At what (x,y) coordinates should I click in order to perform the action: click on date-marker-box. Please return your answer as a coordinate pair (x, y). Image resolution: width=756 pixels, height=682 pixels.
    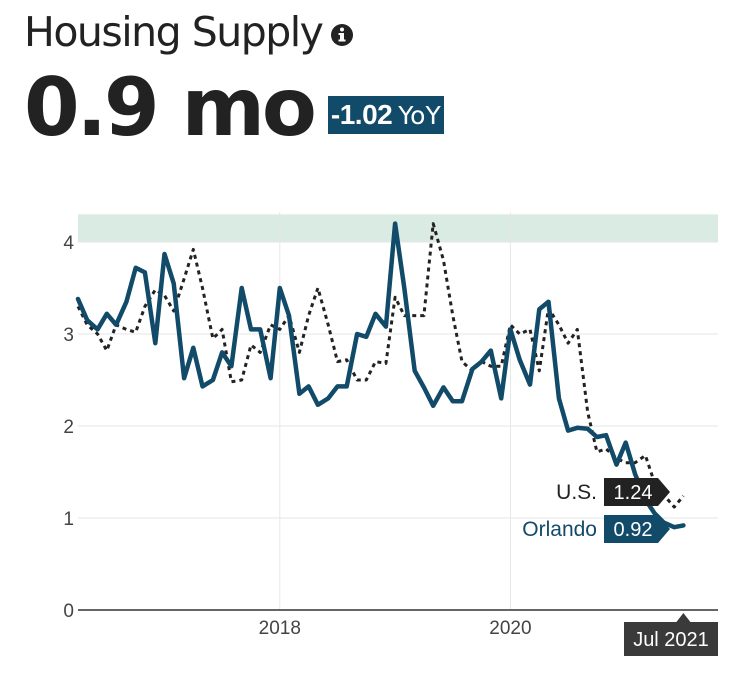
    Looking at the image, I should click on (671, 639).